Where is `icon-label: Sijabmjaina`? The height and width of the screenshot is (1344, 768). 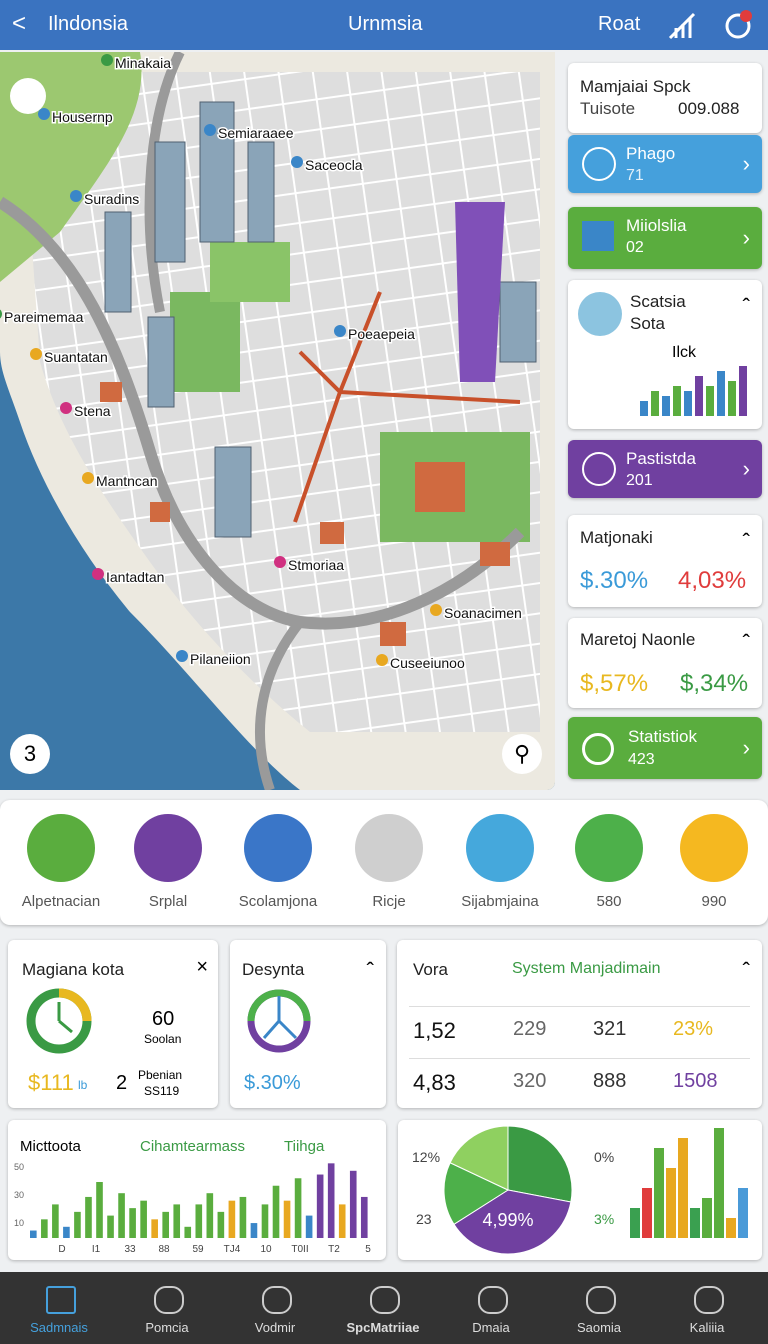
icon-label: Sijabmjaina is located at coordinates (500, 901).